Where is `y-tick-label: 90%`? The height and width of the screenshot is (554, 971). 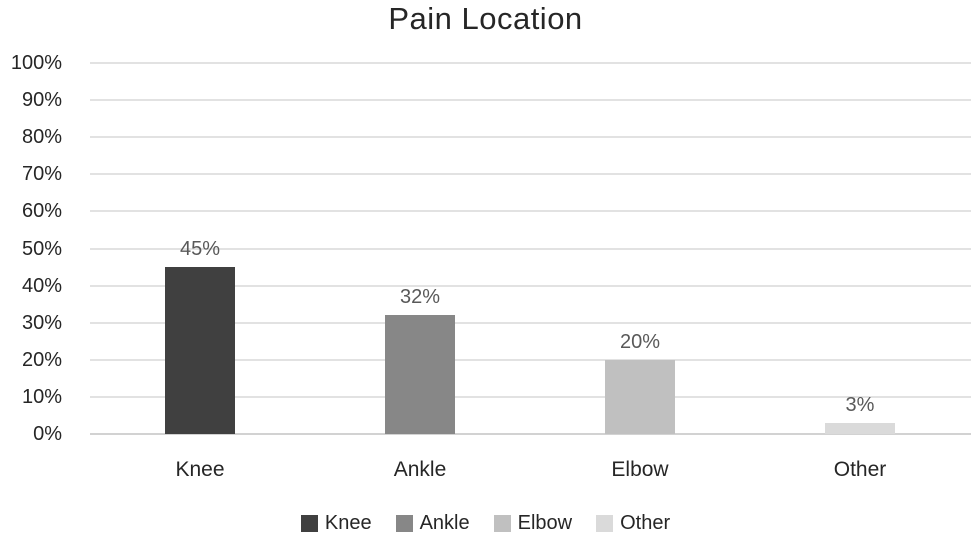 y-tick-label: 90% is located at coordinates (41, 100).